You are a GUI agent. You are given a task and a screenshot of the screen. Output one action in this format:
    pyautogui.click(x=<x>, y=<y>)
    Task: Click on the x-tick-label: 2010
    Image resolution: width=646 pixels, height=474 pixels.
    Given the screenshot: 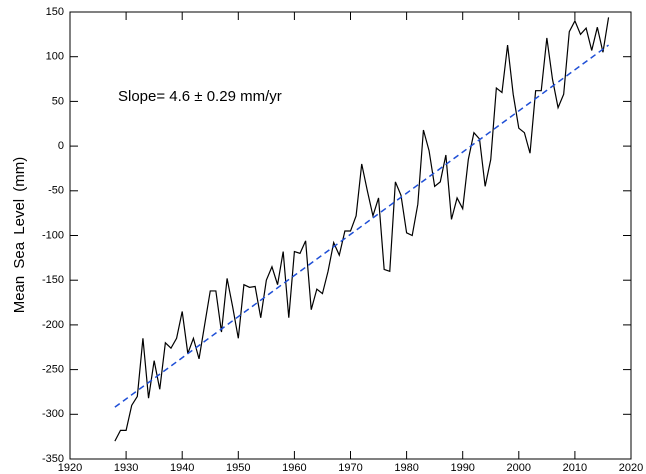 What is the action you would take?
    pyautogui.click(x=575, y=468)
    